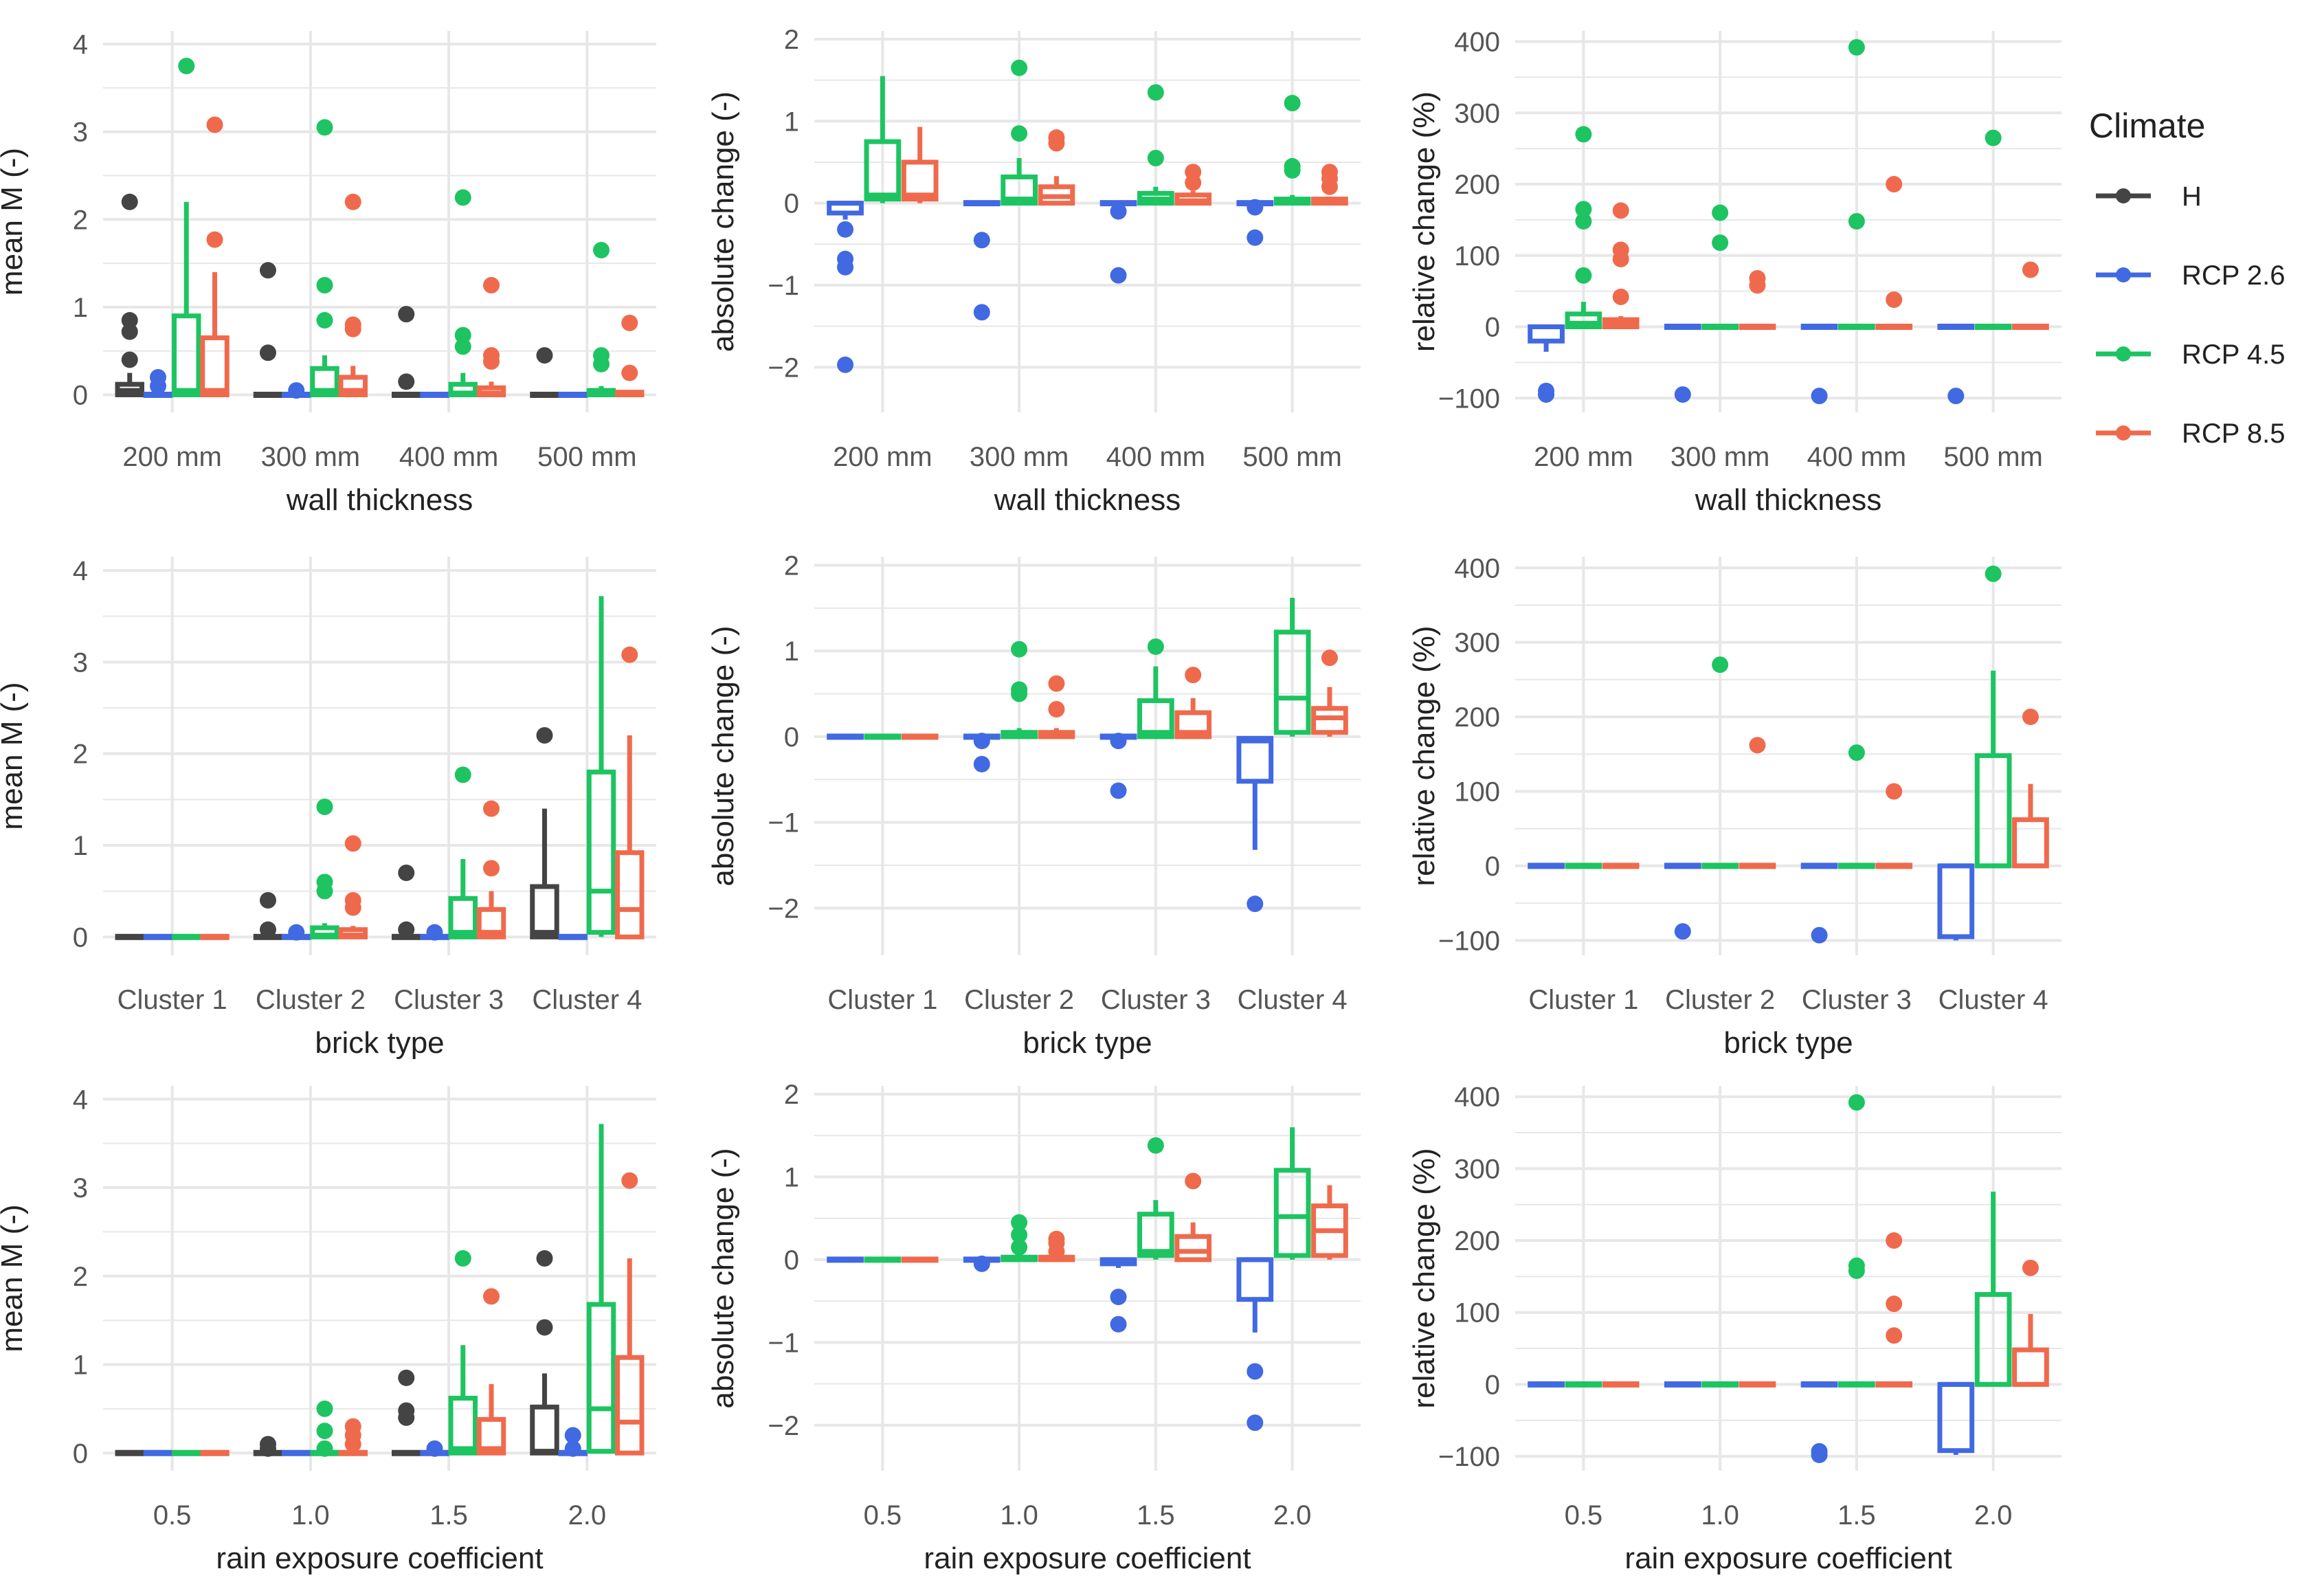 The image size is (2324, 1580). Describe the element at coordinates (1156, 1515) in the screenshot. I see `x-tick-label: 1.5` at that location.